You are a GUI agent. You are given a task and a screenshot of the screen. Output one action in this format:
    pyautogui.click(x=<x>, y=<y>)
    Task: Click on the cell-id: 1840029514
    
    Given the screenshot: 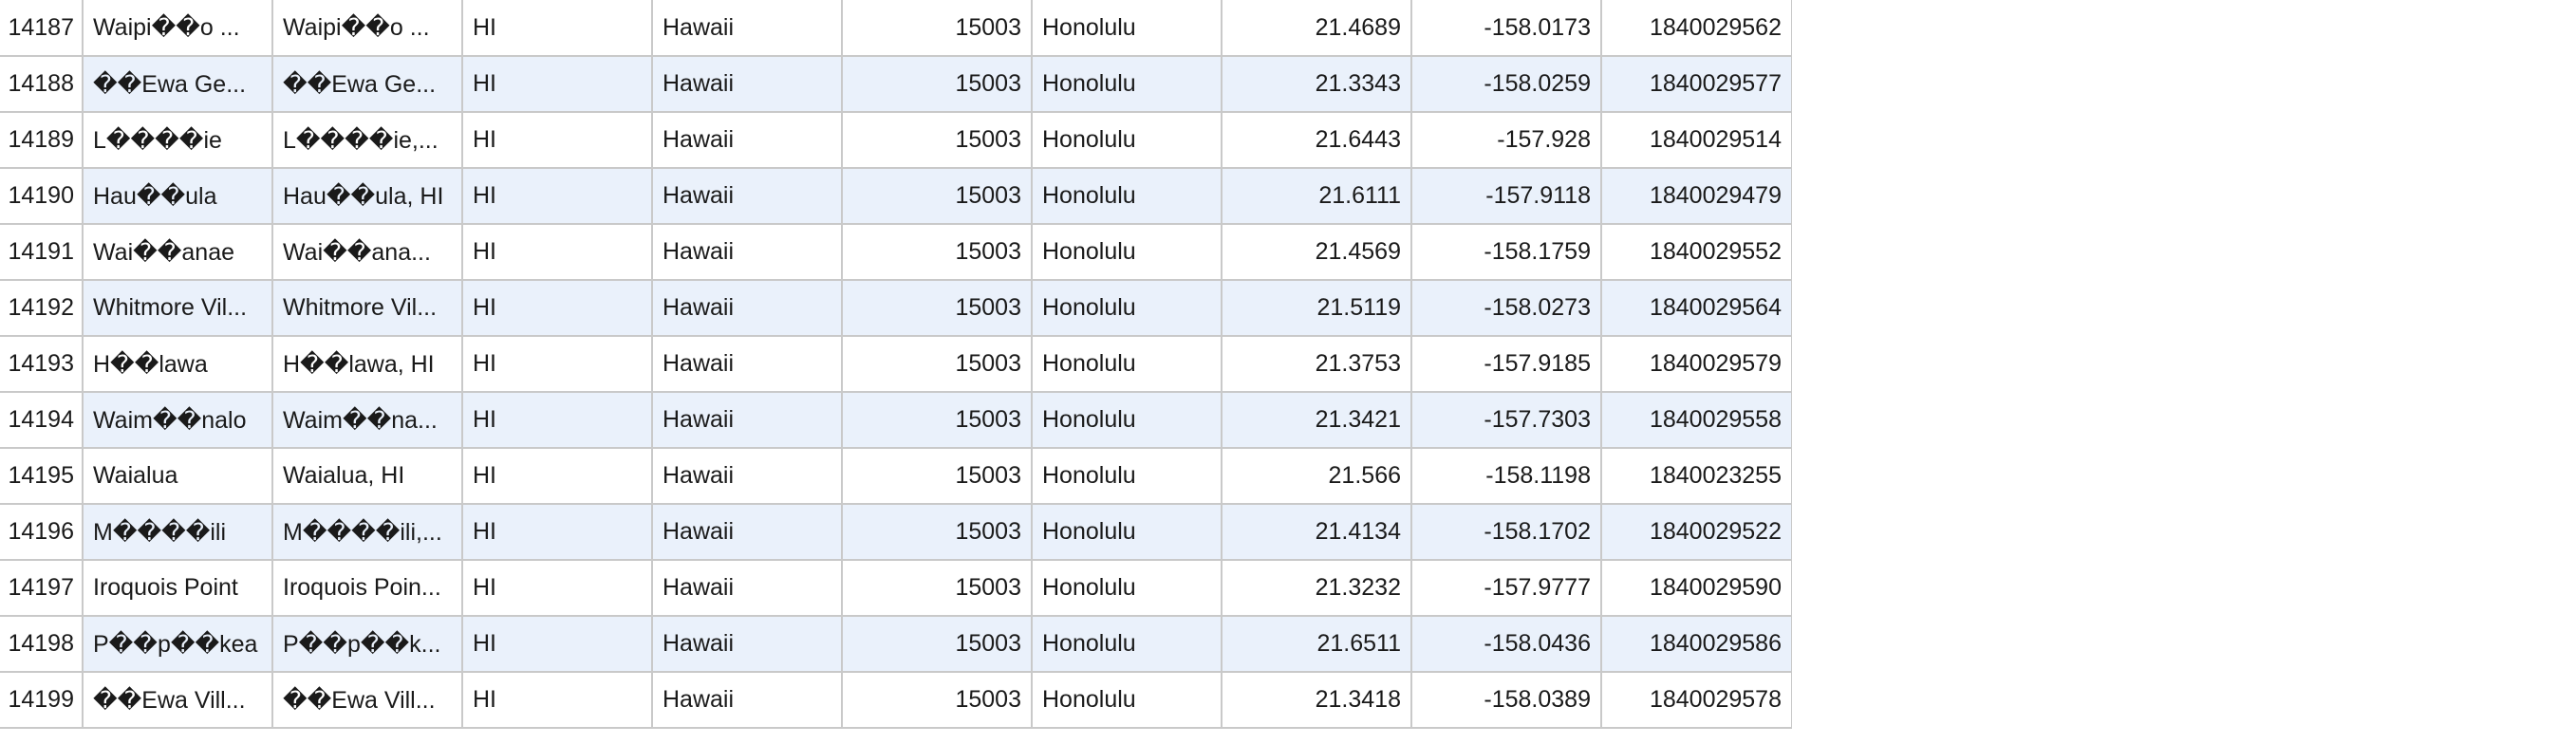 What is the action you would take?
    pyautogui.click(x=1697, y=140)
    